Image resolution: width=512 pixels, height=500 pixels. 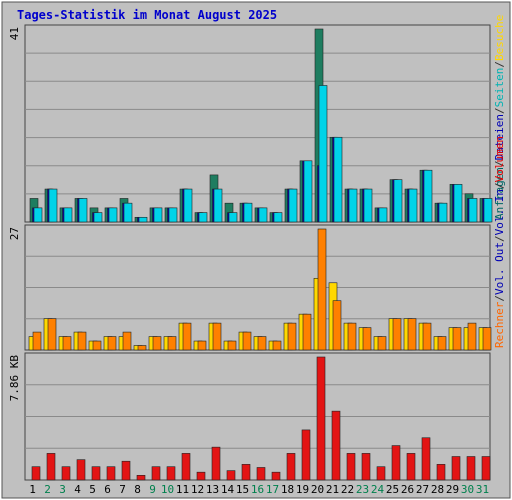 I want to click on x-tick-day-13: 13, so click(x=212, y=489).